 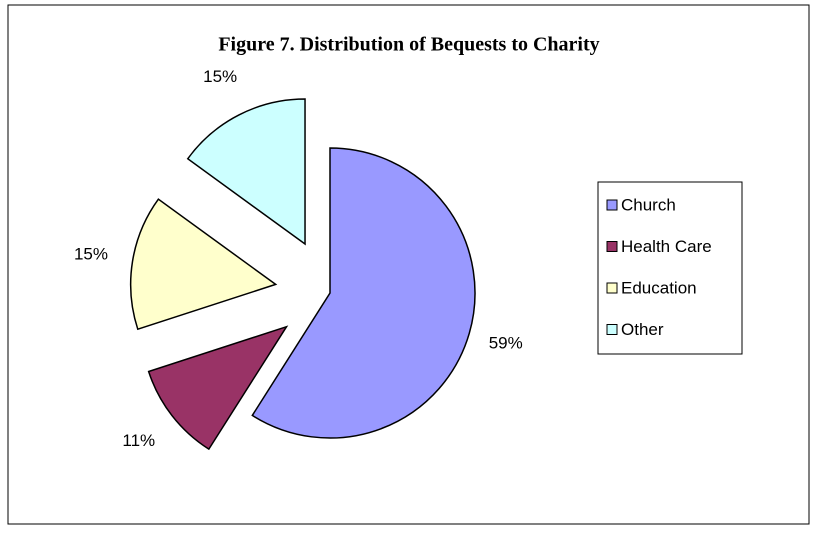 I want to click on data-label: 11%, so click(x=138, y=440).